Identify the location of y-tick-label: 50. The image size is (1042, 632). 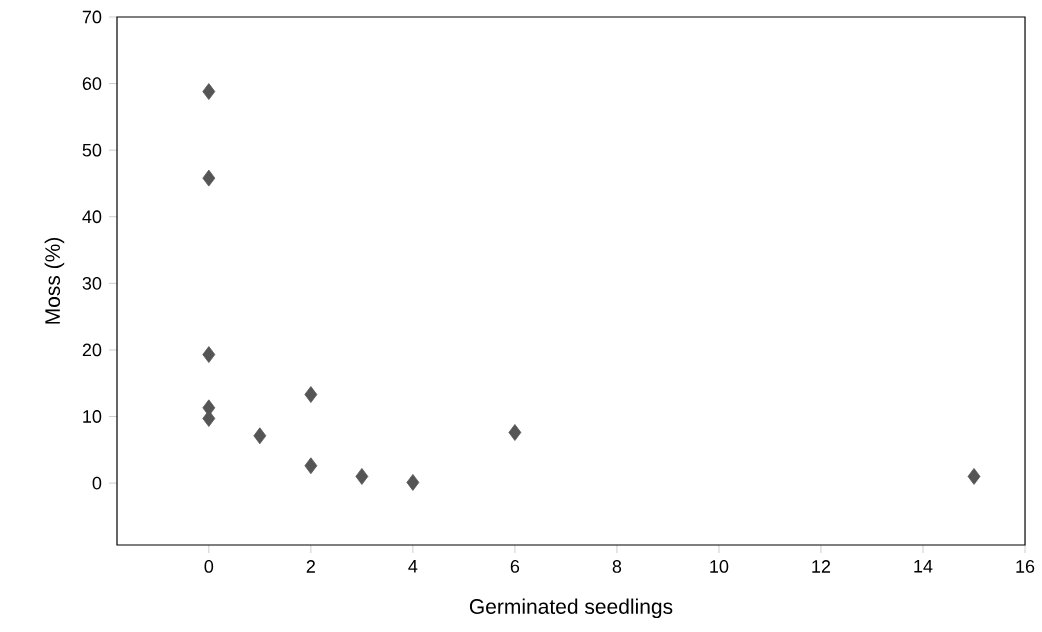
(92, 150).